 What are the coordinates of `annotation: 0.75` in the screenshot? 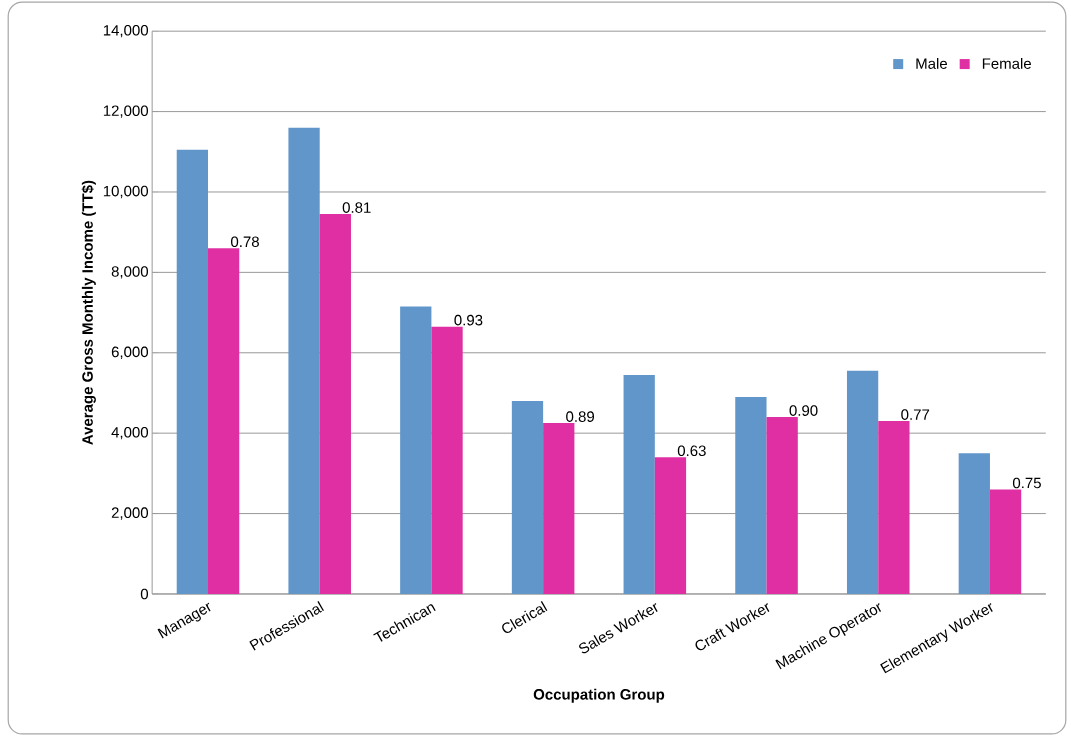 It's located at (1026, 483).